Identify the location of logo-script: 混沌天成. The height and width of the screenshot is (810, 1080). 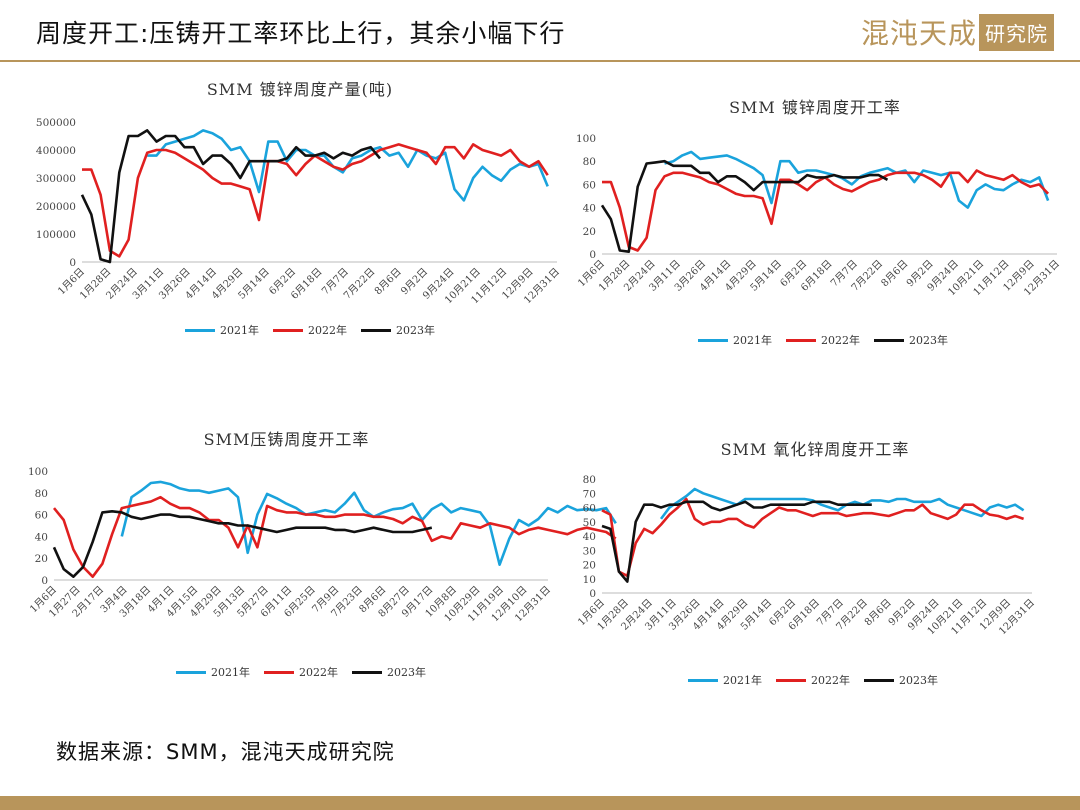
(918, 33).